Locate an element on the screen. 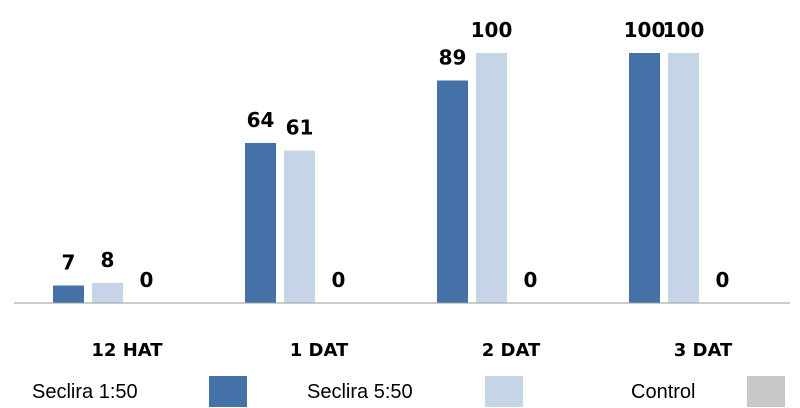 The height and width of the screenshot is (408, 800). legend-label-seclira-1-50: Seclira 1:50 is located at coordinates (85, 392).